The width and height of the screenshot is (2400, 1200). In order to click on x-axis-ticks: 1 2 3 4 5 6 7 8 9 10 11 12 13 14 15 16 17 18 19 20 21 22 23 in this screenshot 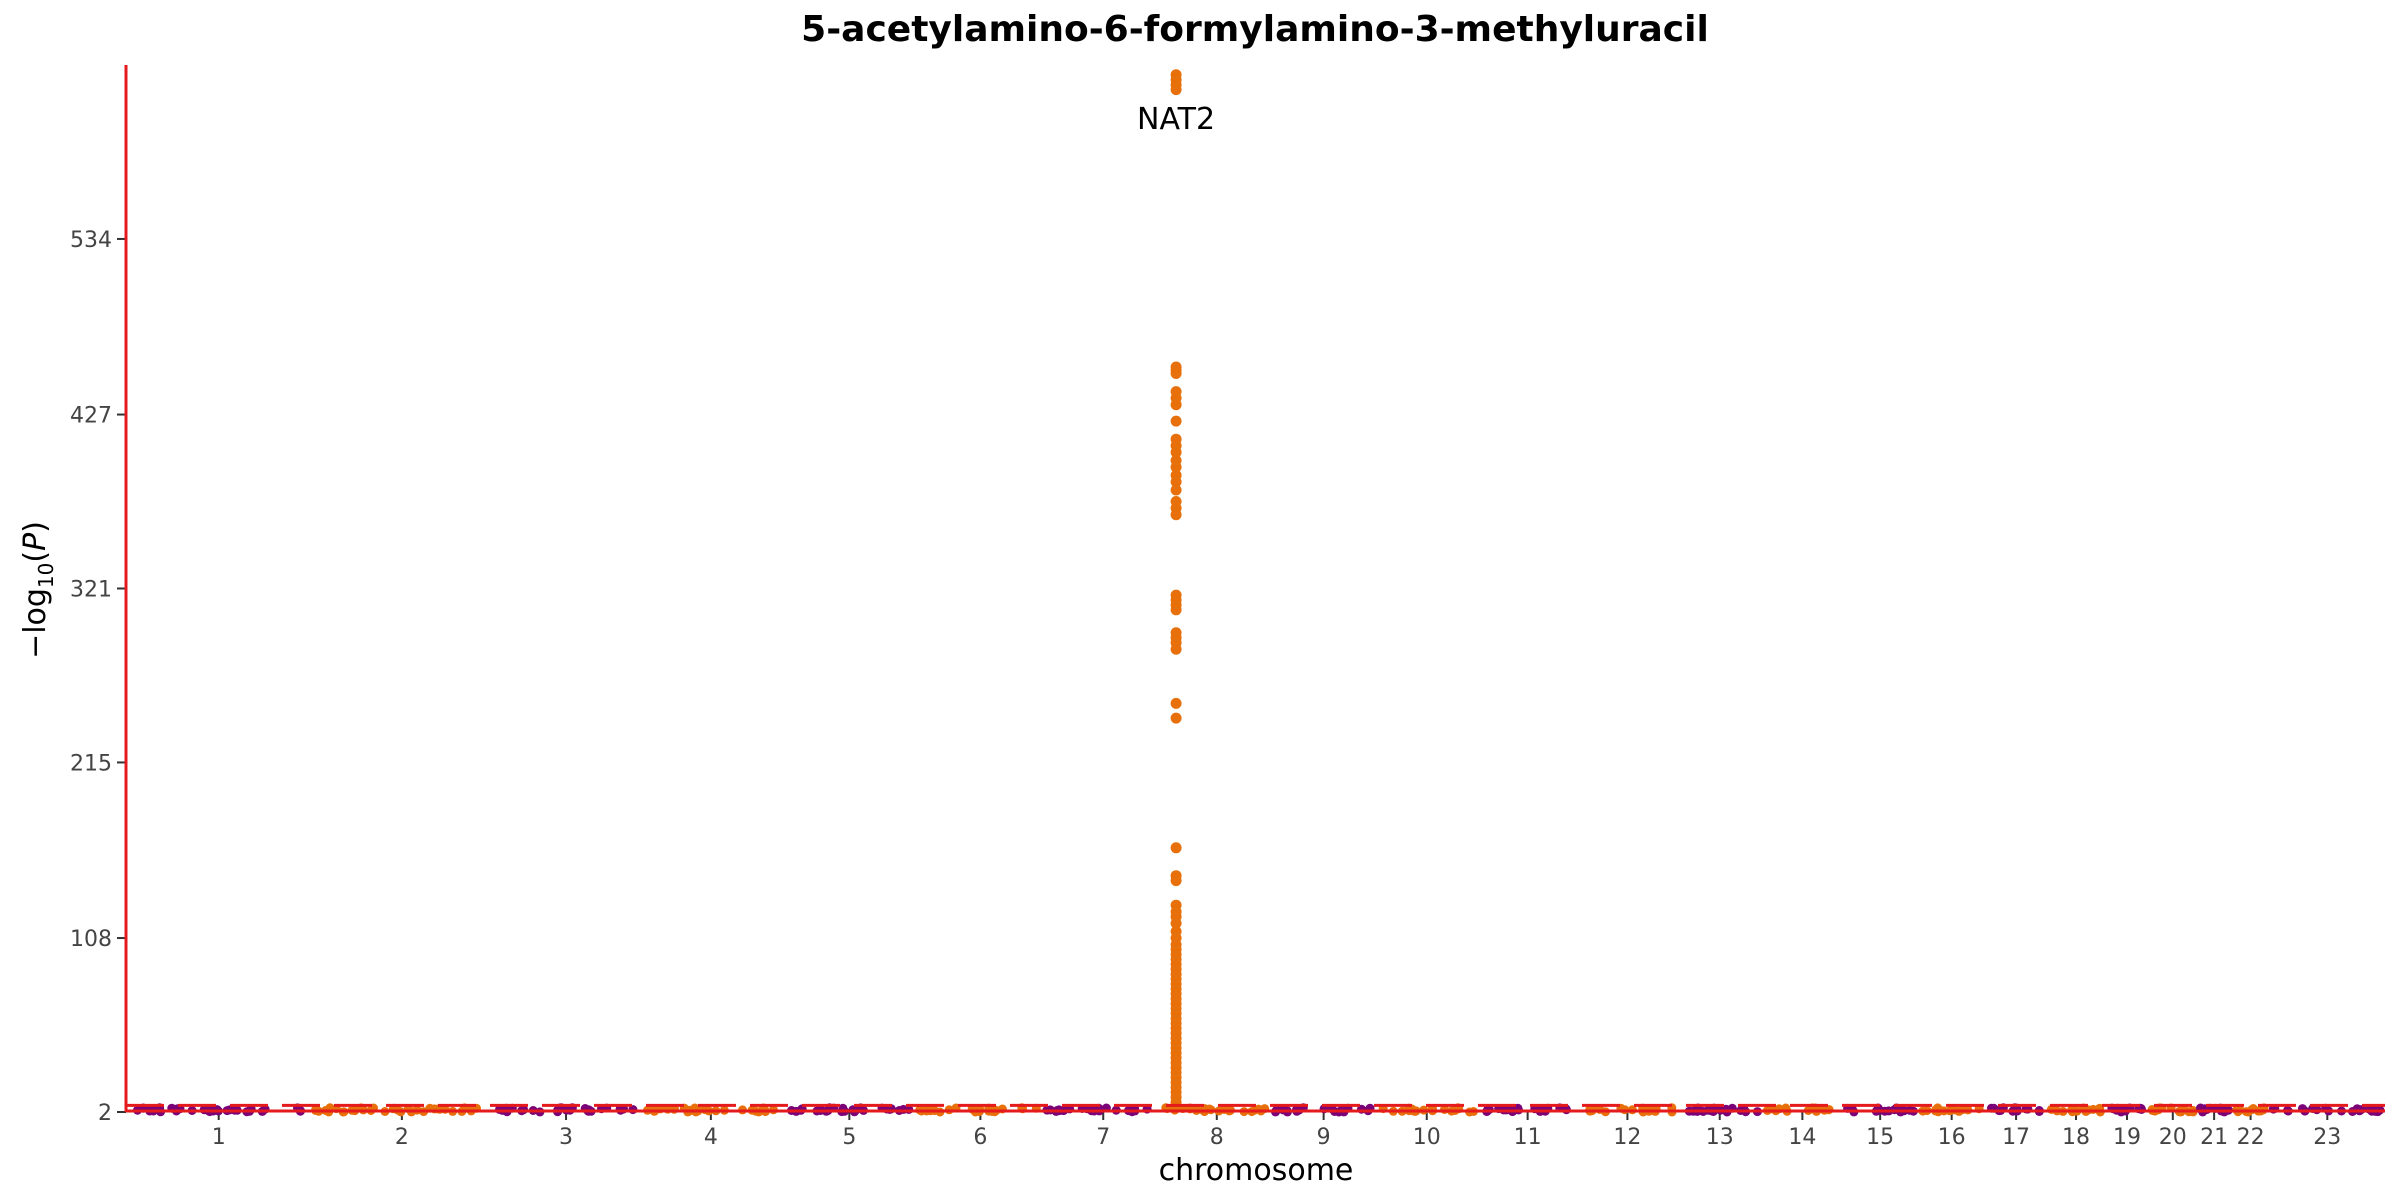, I will do `click(1276, 1131)`.